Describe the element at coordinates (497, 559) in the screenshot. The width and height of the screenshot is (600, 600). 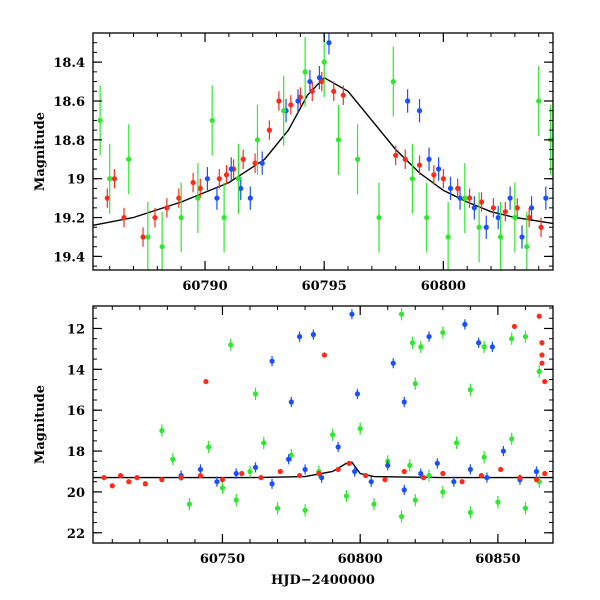
I see `bottom-x-tick-label: 60850` at that location.